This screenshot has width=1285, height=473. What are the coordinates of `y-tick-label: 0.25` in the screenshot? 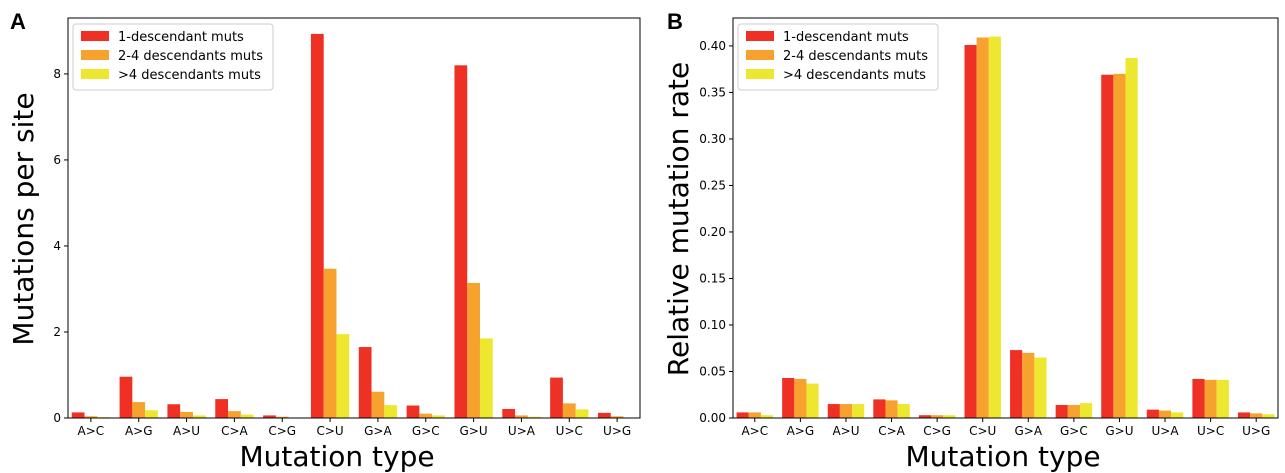 It's located at (712, 185).